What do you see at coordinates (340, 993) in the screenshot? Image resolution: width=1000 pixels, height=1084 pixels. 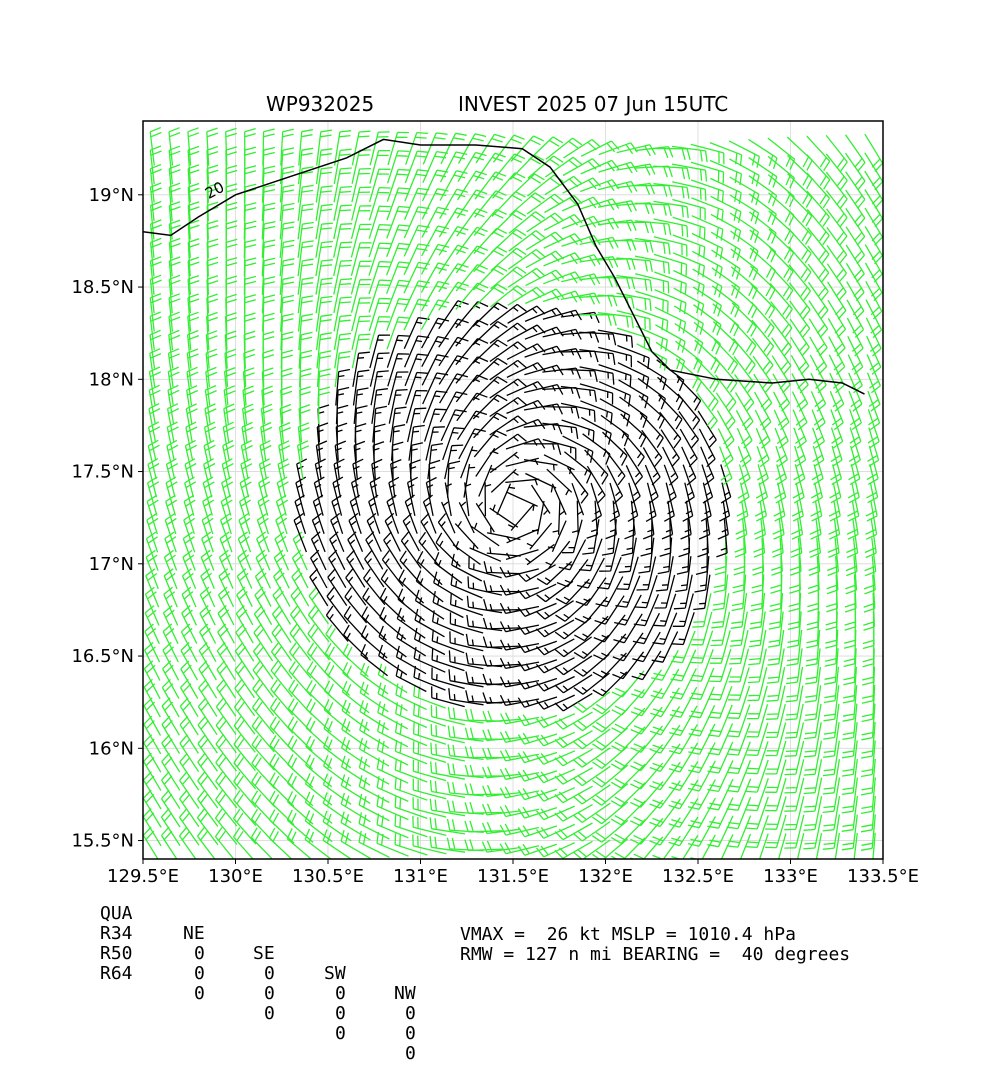 I see `cell-sw: 0` at bounding box center [340, 993].